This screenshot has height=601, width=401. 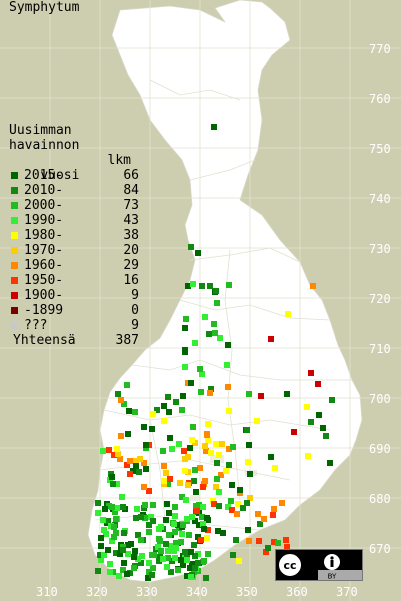 I want to click on legend-header-2: havainnon, so click(x=44, y=145).